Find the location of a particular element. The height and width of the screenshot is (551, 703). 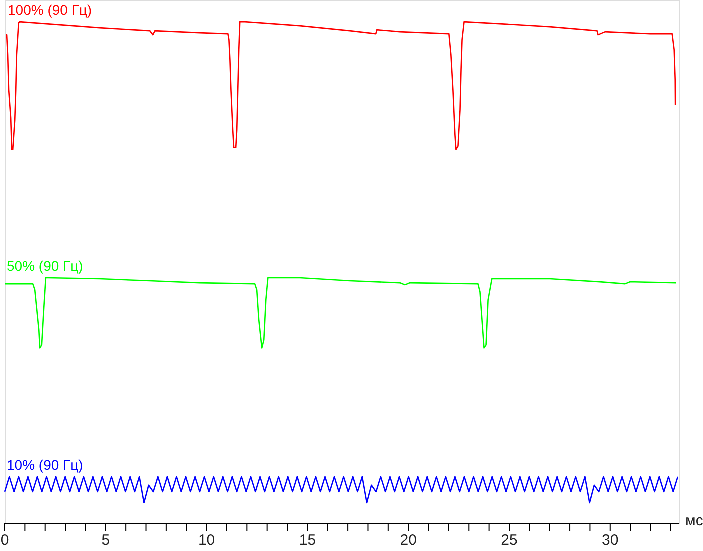

x-tick-label: 10 is located at coordinates (207, 540).